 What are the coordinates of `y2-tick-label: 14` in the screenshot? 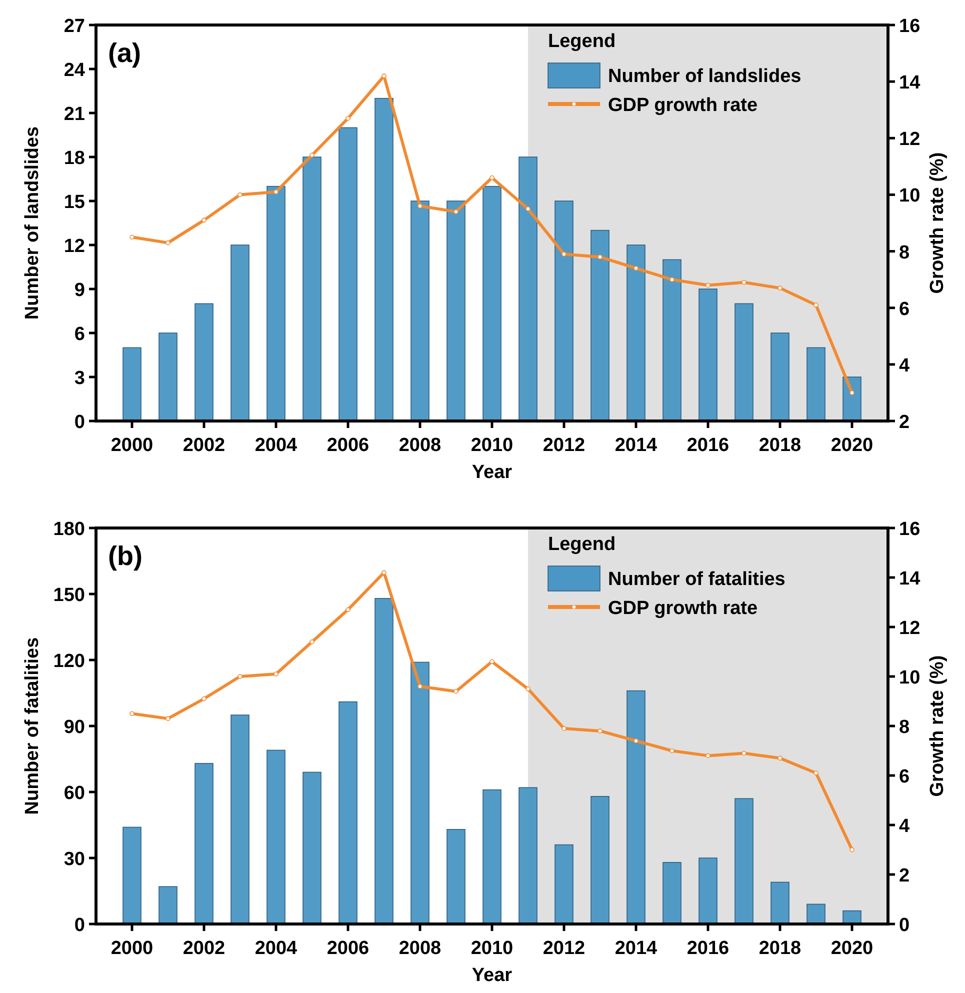 It's located at (910, 83).